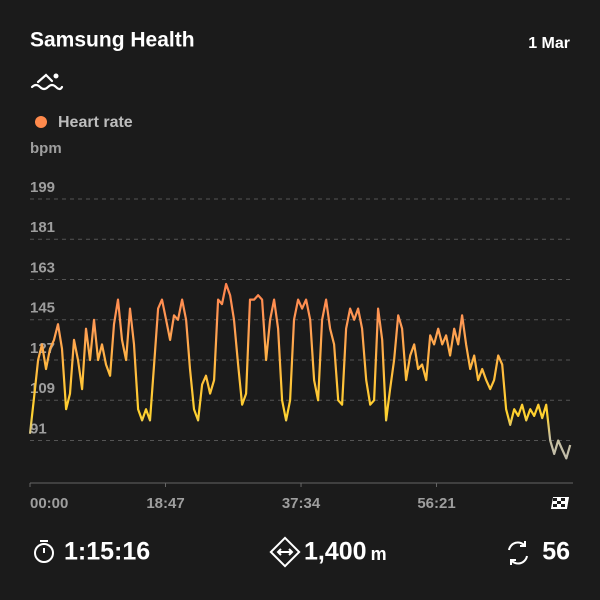  What do you see at coordinates (301, 503) in the screenshot?
I see `x-tick-label: 37:34` at bounding box center [301, 503].